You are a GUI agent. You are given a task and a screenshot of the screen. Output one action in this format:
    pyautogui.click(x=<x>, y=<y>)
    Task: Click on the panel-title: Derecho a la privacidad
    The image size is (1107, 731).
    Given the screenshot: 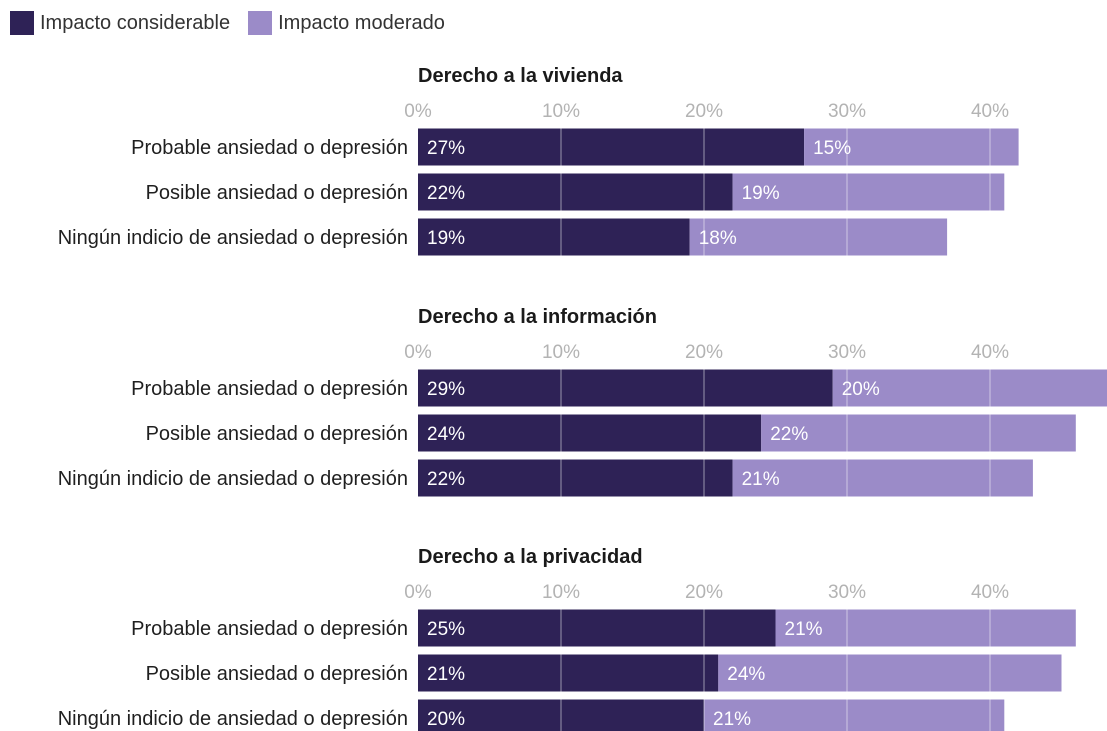 What is the action you would take?
    pyautogui.click(x=530, y=557)
    